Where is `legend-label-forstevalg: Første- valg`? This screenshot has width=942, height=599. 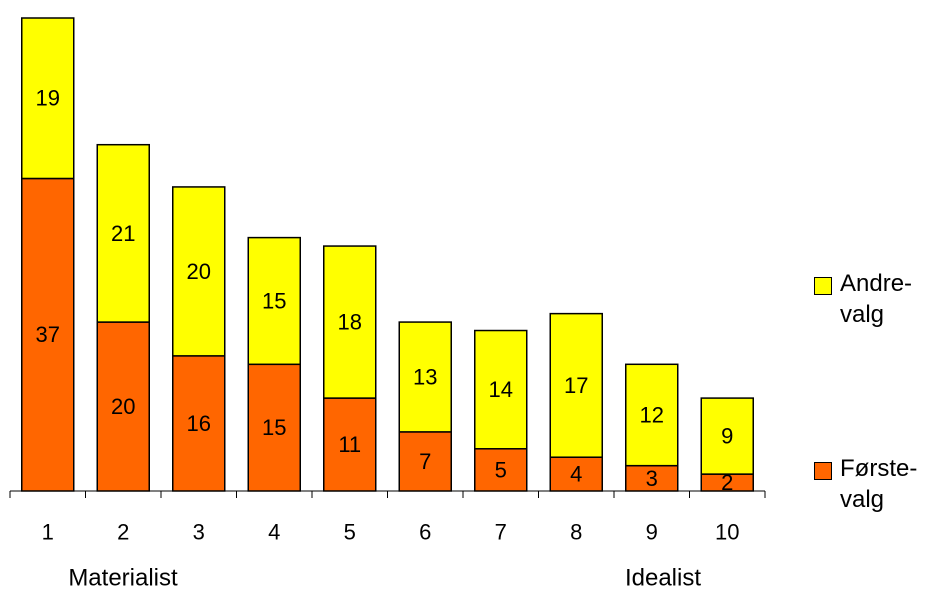
legend-label-forstevalg: Første- valg is located at coordinates (891, 484).